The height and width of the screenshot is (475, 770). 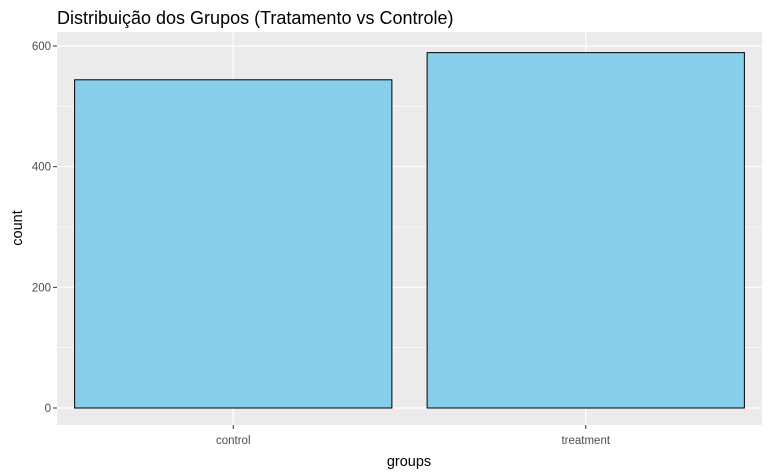 I want to click on x-axis: control treatment, so click(x=413, y=436).